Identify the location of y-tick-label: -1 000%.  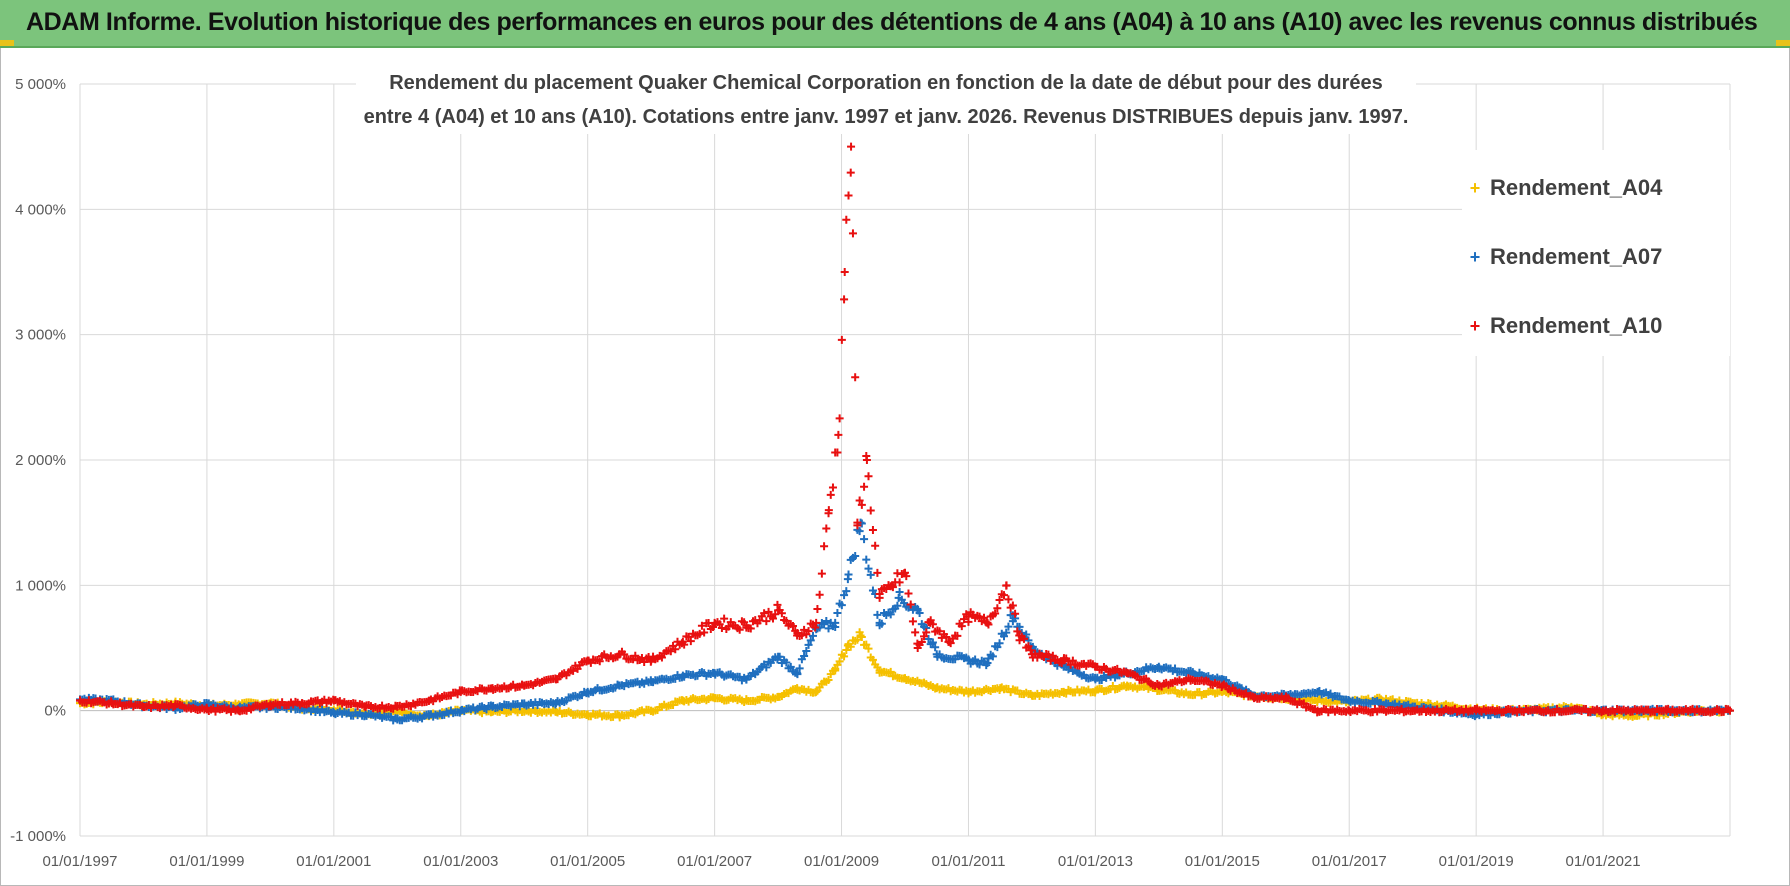
(38, 836).